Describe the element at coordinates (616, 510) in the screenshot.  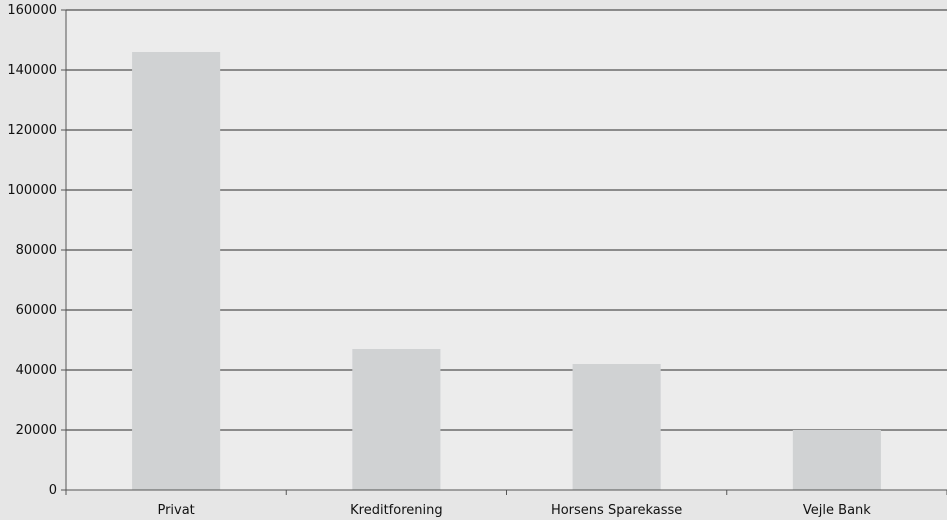
I see `x-tick-label: Horsens Sparekasse` at that location.